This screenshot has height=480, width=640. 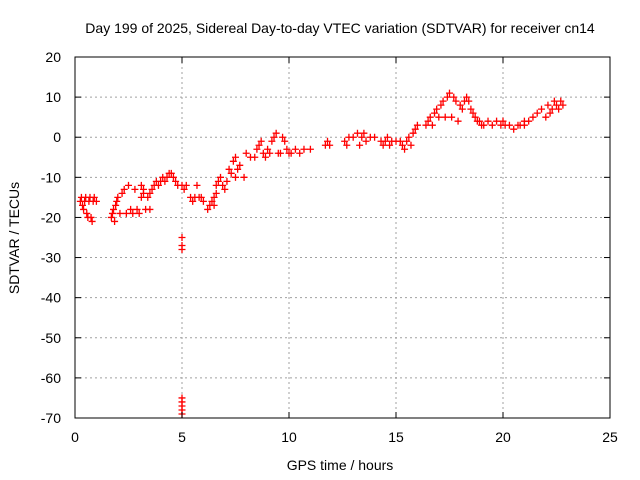 What do you see at coordinates (75, 437) in the screenshot?
I see `x-tick-label: 0` at bounding box center [75, 437].